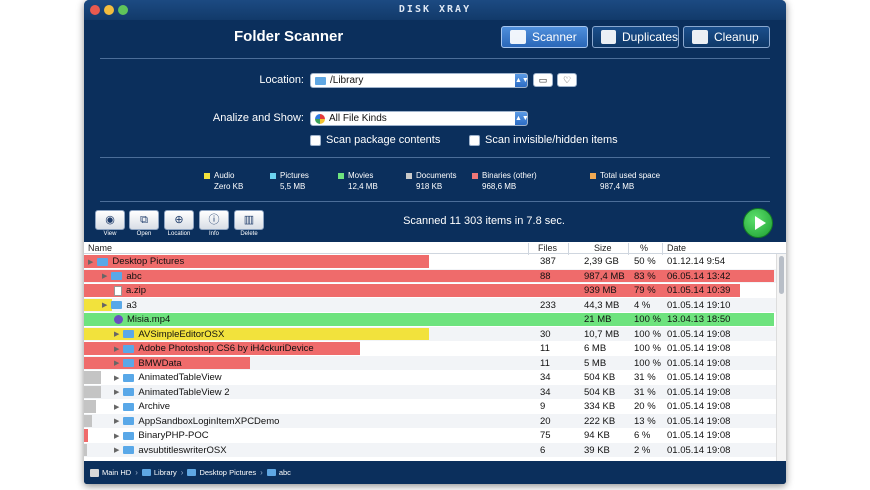  What do you see at coordinates (95, 10) in the screenshot?
I see `close-window-button` at bounding box center [95, 10].